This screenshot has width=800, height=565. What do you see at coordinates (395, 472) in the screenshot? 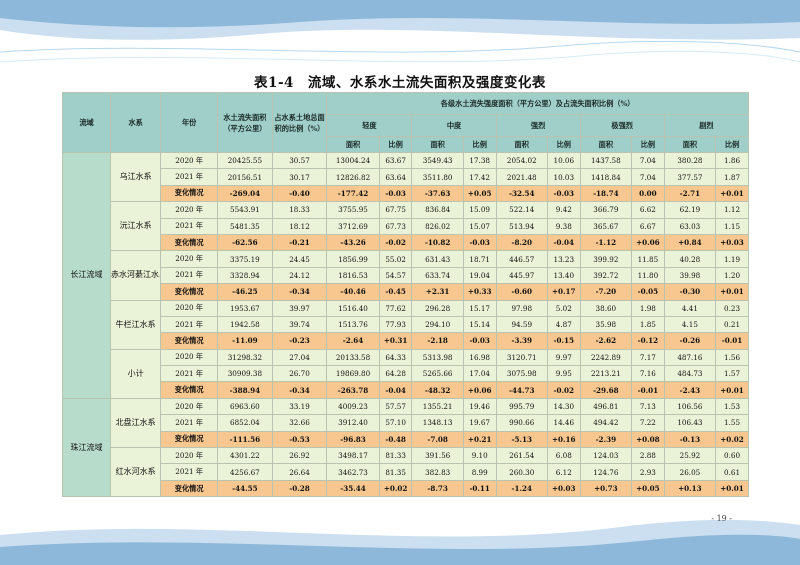
I see `value-cell: 81.35` at bounding box center [395, 472].